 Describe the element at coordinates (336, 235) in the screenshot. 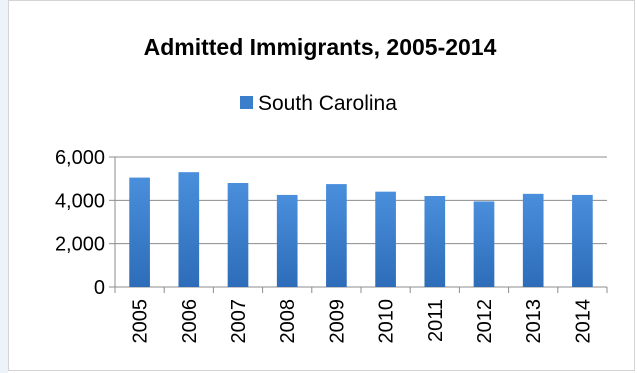

I see `bar-2009` at that location.